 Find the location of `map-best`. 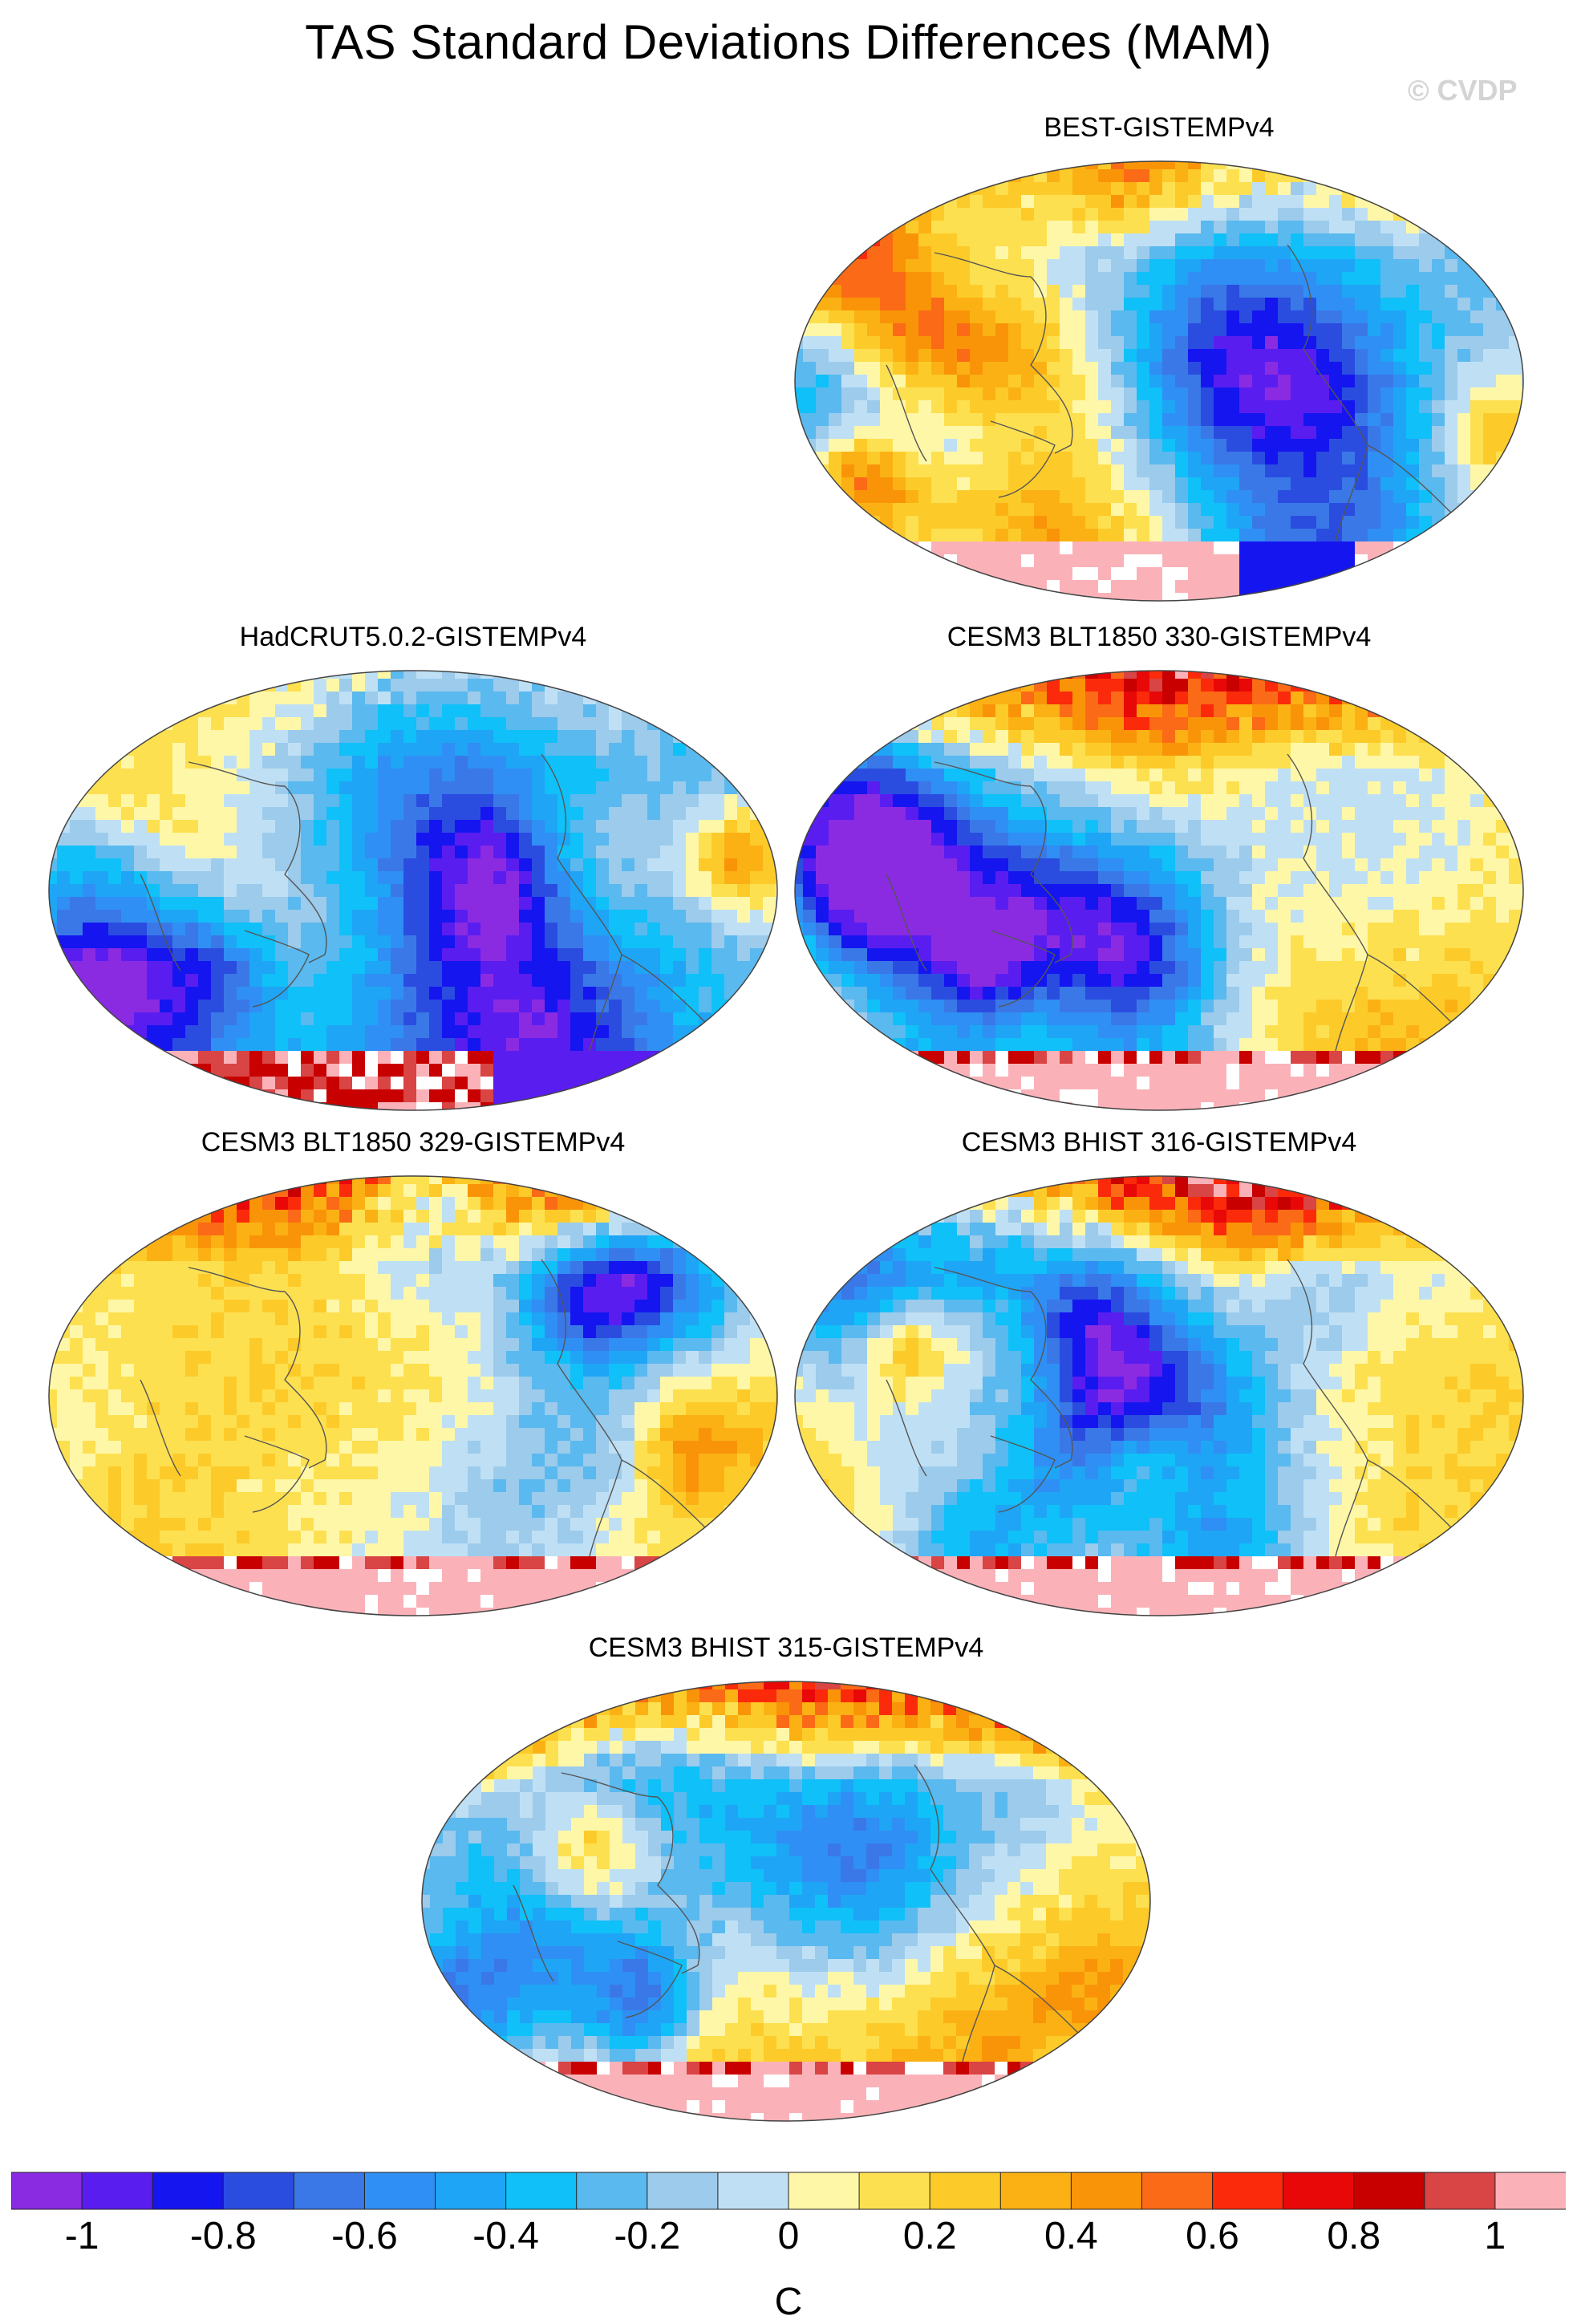

map-best is located at coordinates (1159, 381).